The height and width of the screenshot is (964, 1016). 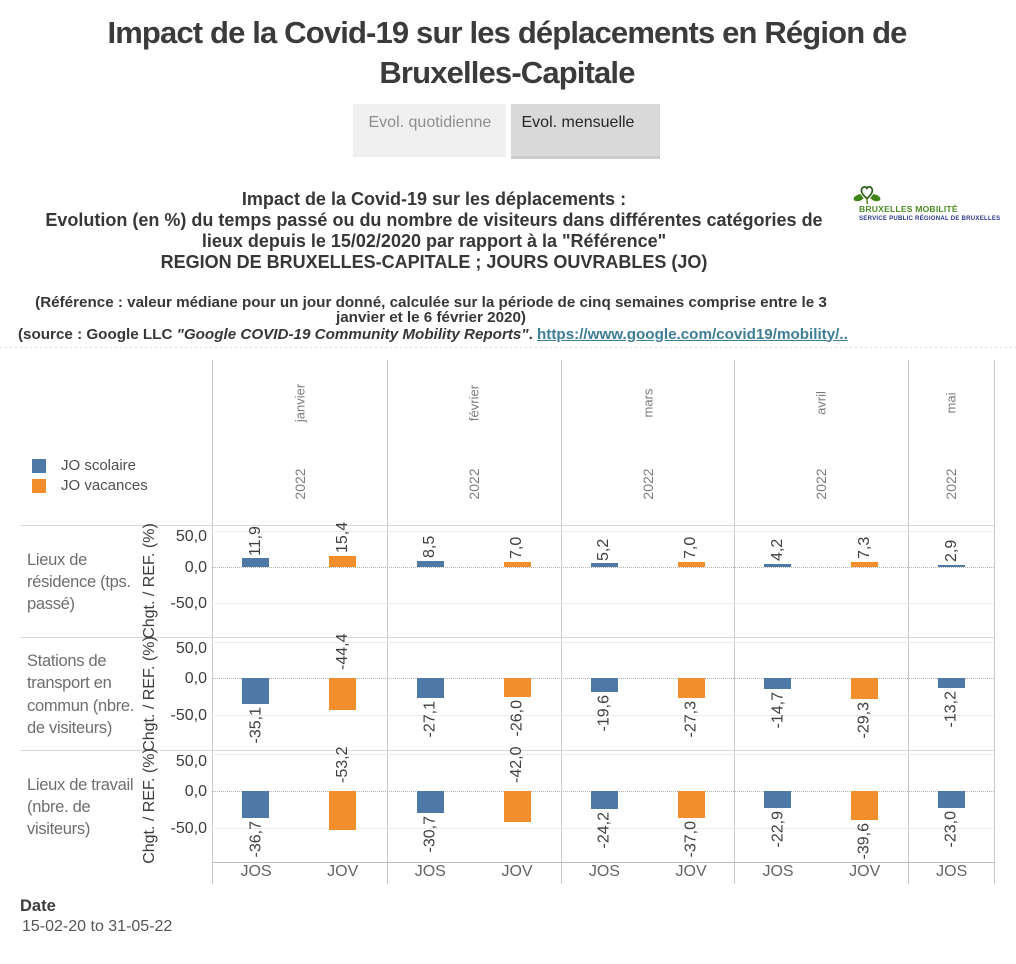 What do you see at coordinates (929, 218) in the screenshot?
I see `svg-text:SERVICE PUBLIC RÉGIONAL DE BRU: SERVICE PUBLIC RÉGIONAL DE BRUXELLES` at bounding box center [929, 218].